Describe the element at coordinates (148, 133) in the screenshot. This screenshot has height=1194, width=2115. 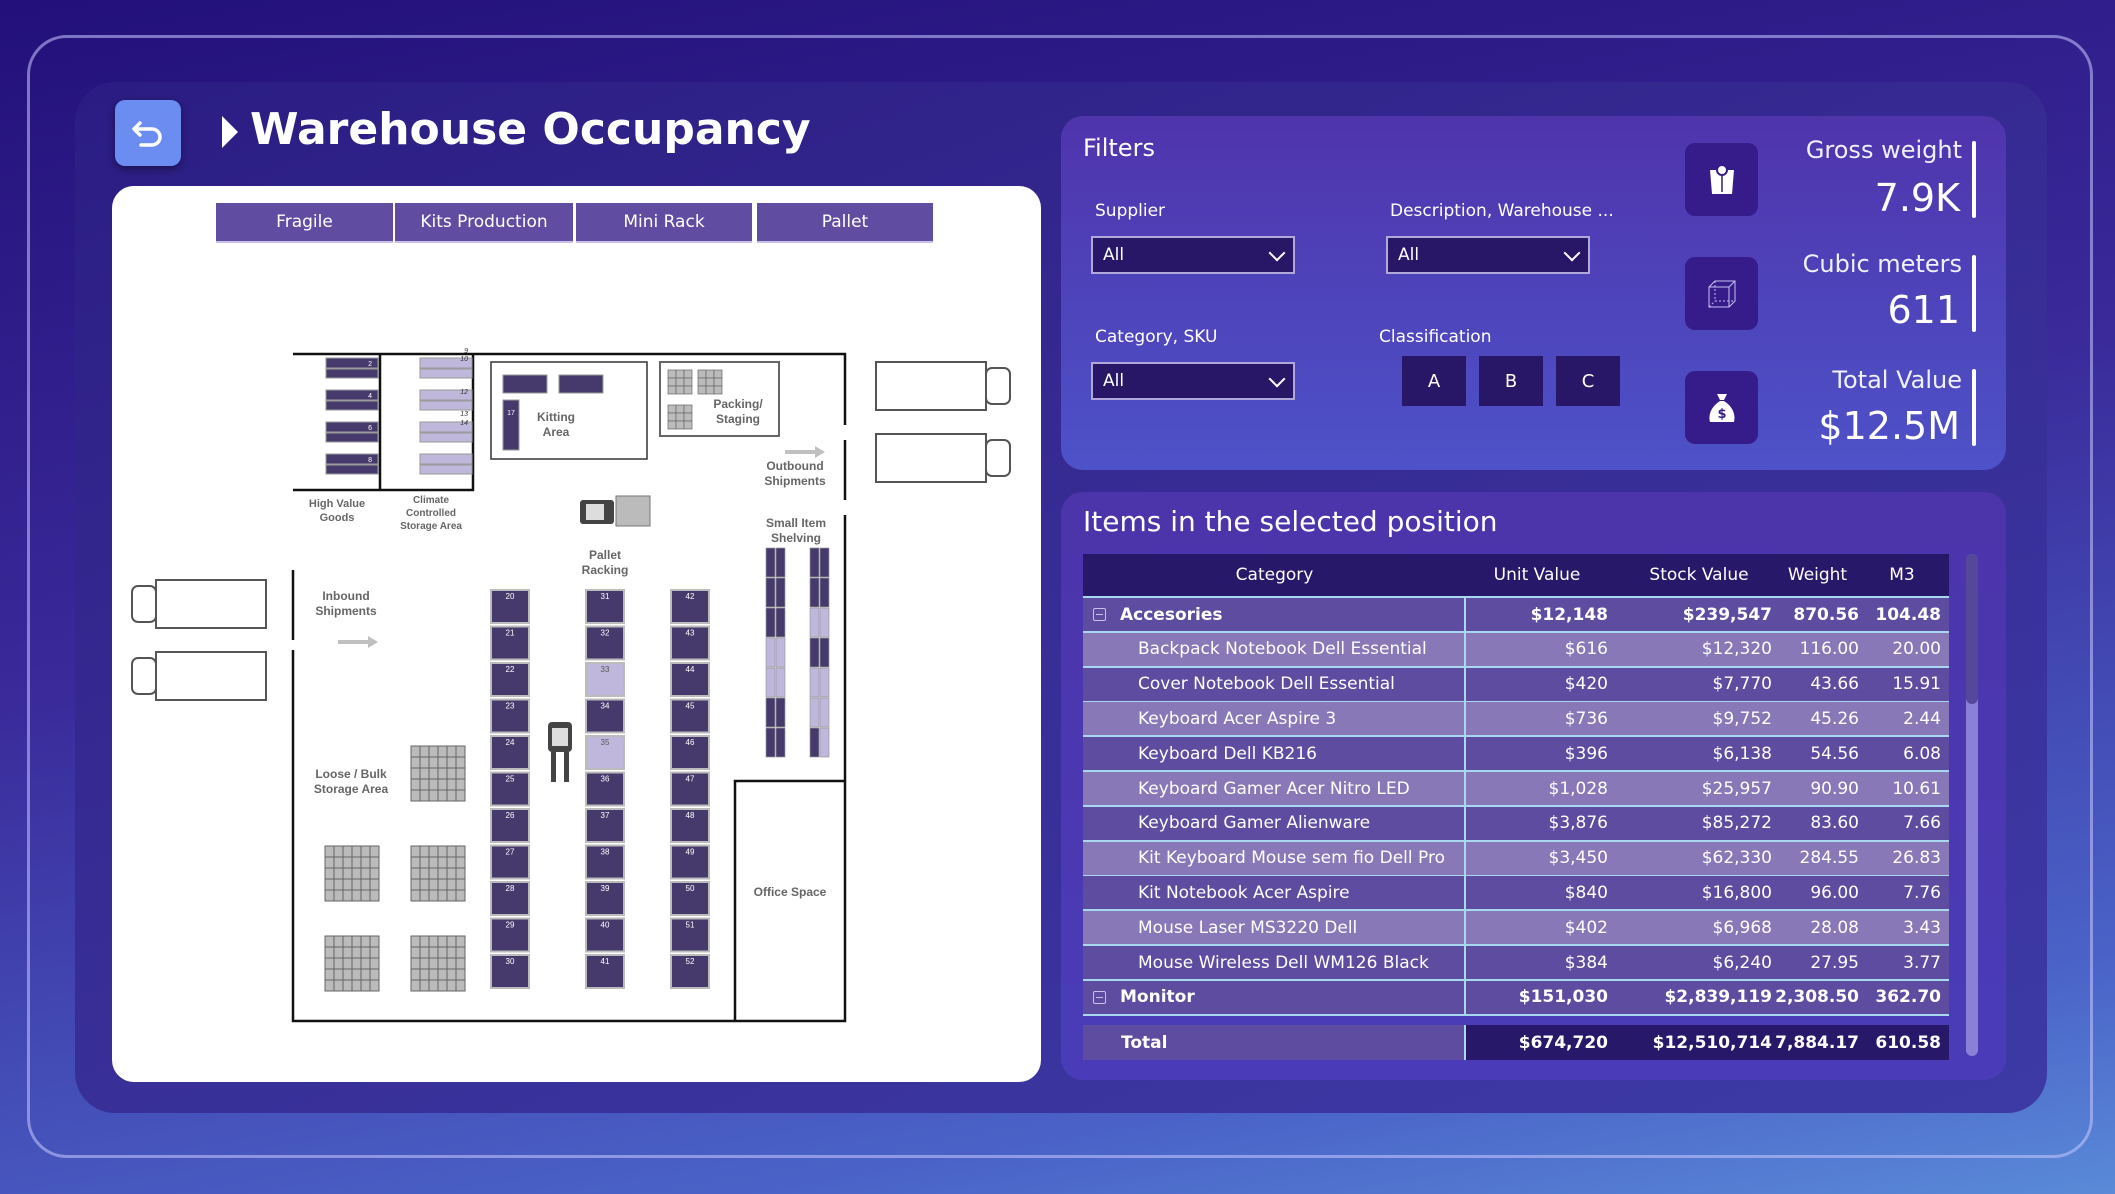
I see `back-button` at that location.